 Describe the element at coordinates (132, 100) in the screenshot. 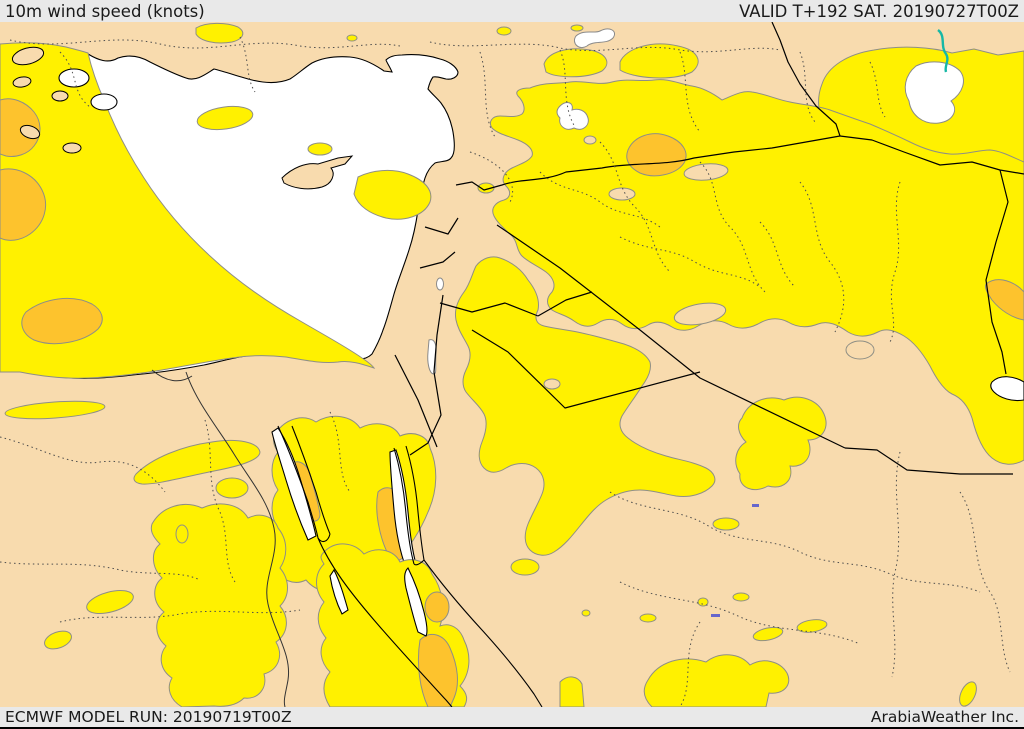

I see `aegean-islands` at that location.